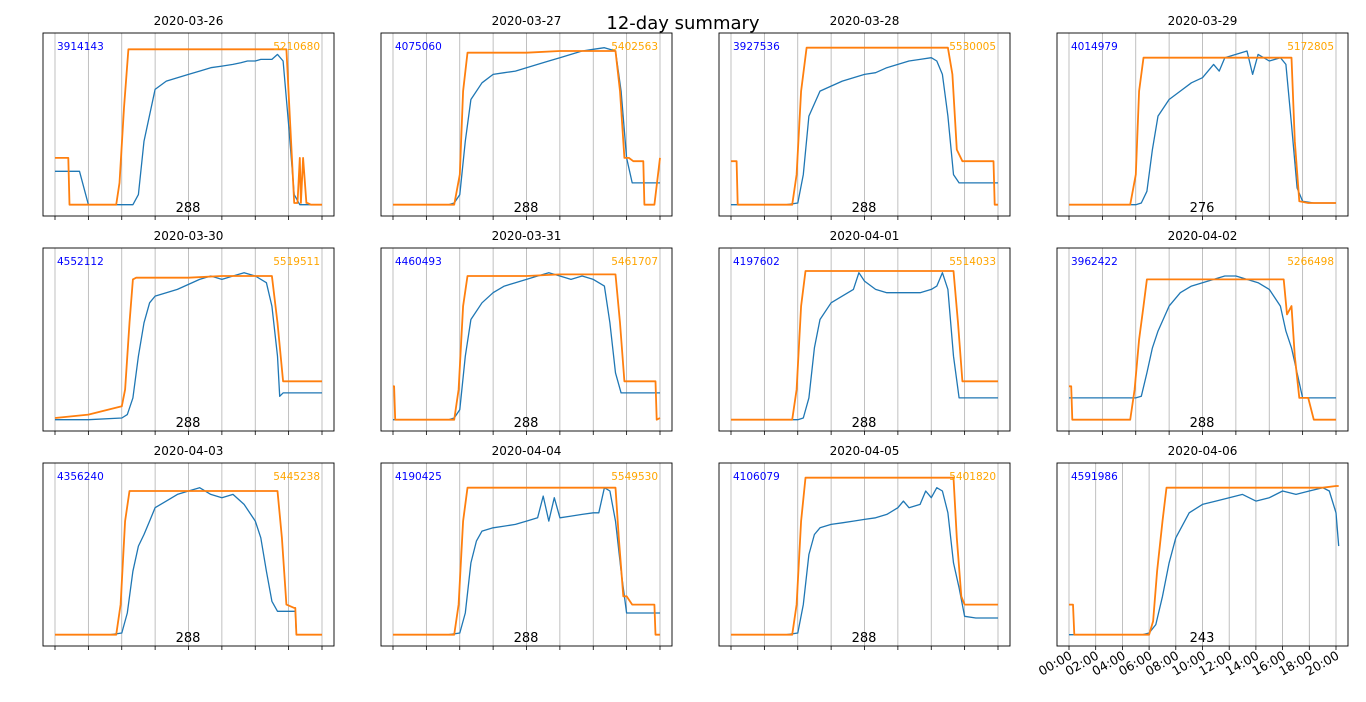 The height and width of the screenshot is (702, 1366). What do you see at coordinates (1203, 21) in the screenshot?
I see `panel-title: 2020-03-29` at bounding box center [1203, 21].